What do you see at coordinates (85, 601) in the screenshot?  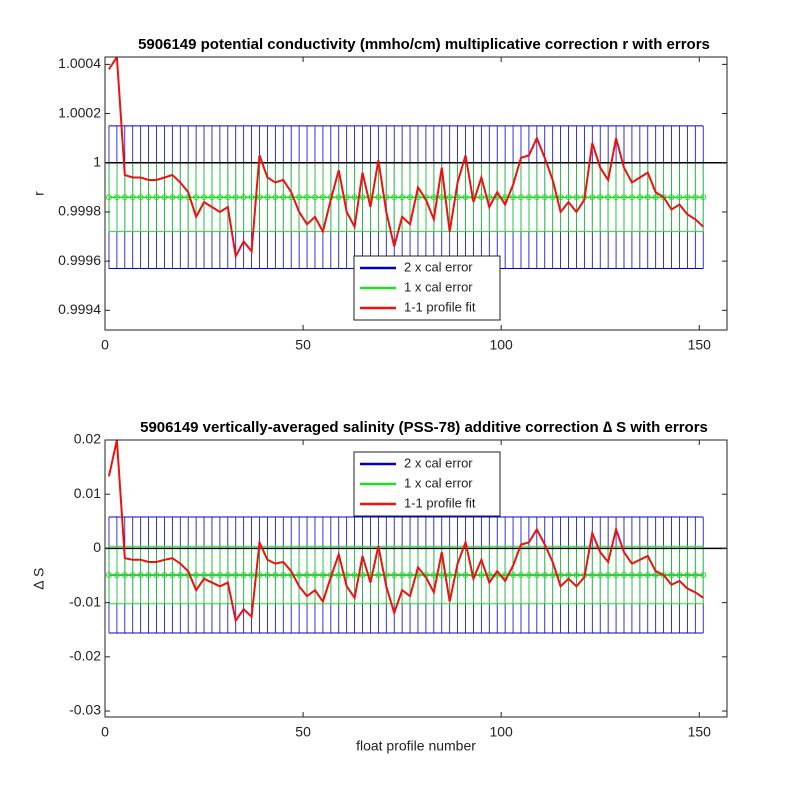 I see `y-tick-label: -0.01` at bounding box center [85, 601].